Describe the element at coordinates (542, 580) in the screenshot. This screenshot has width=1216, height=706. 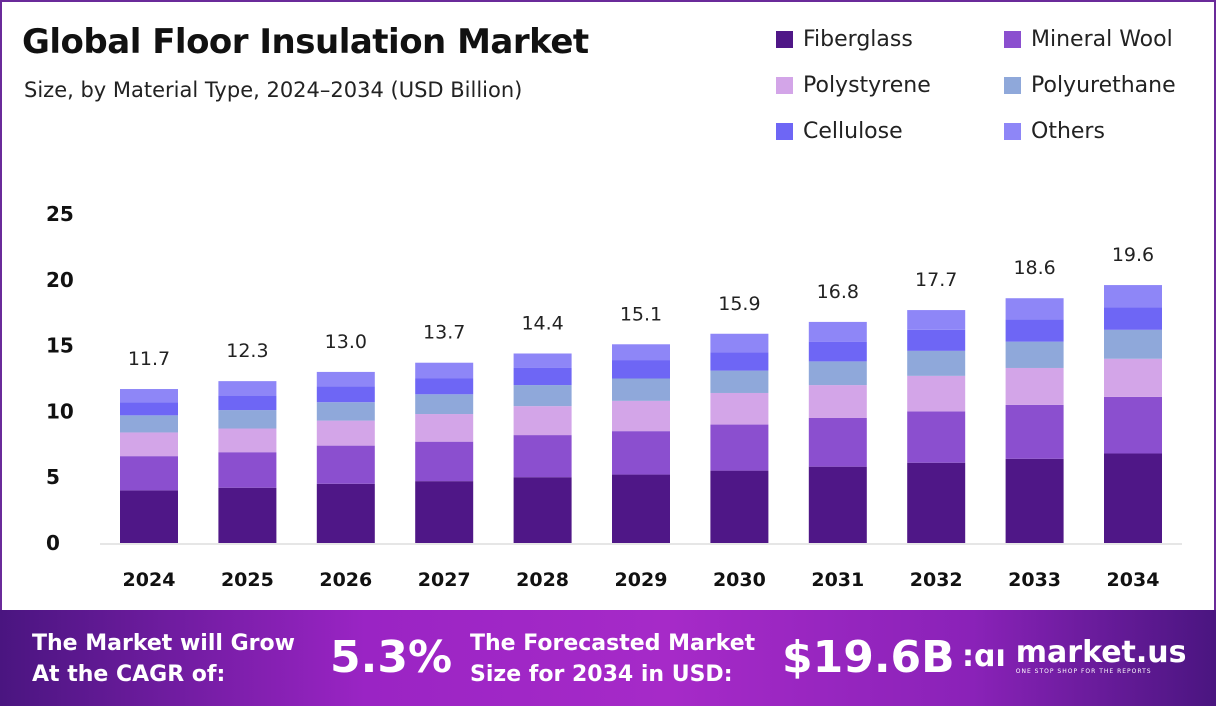
I see `x-tick-label: 2028` at that location.